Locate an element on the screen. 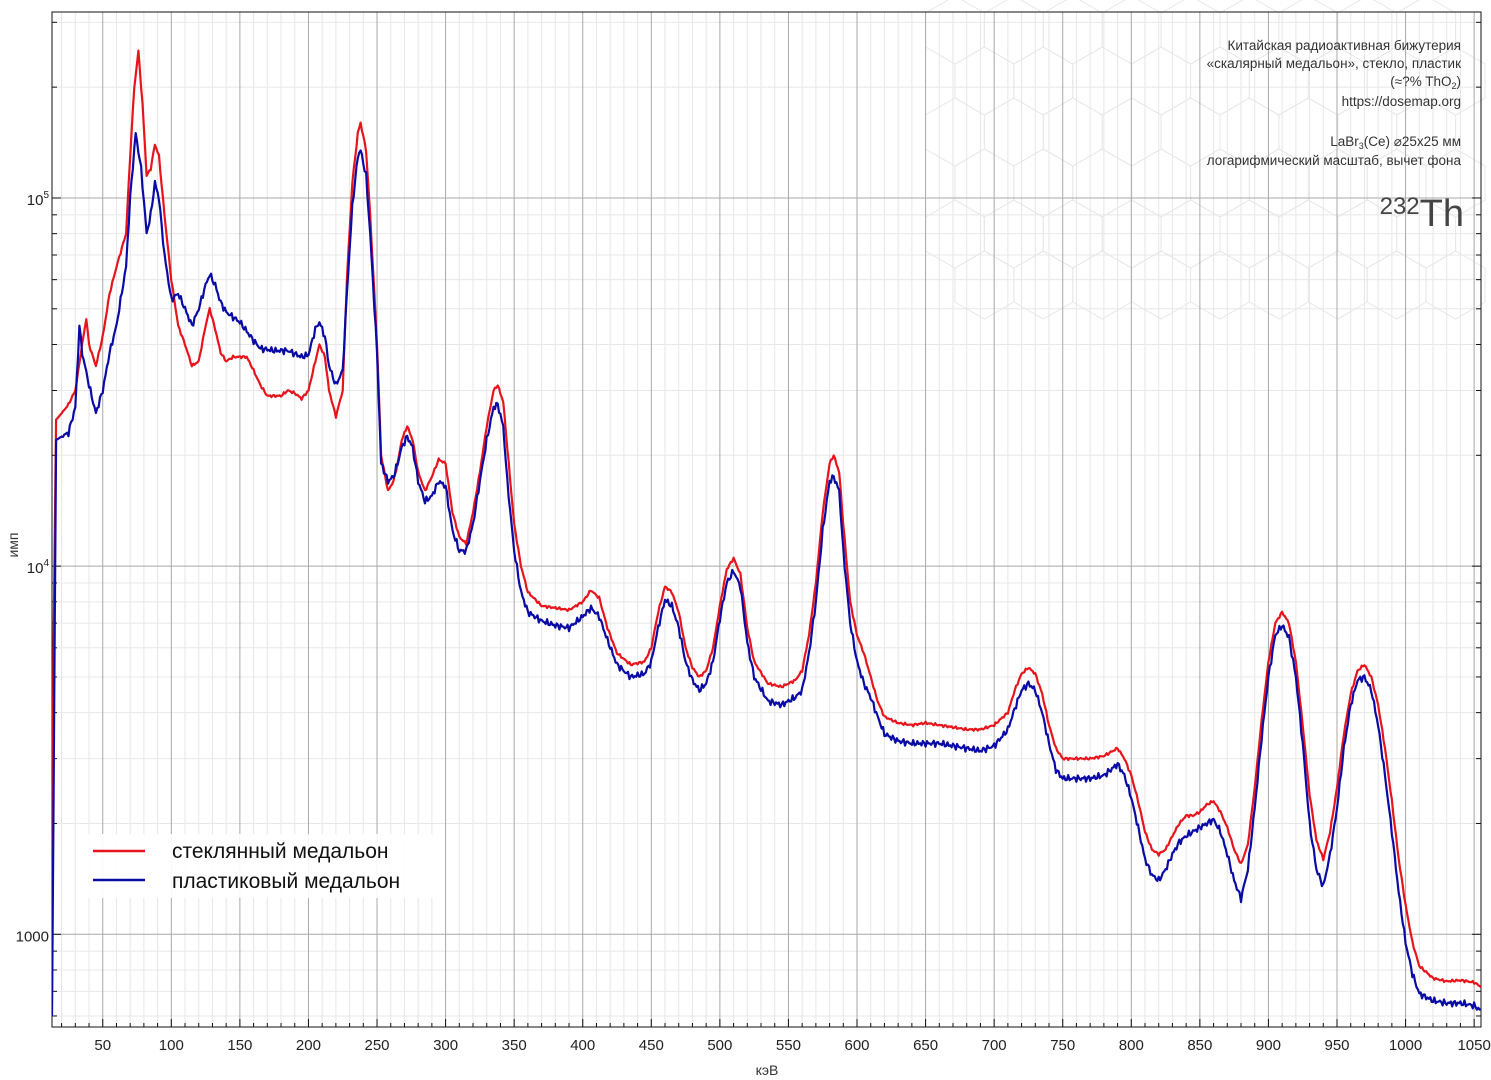  x-tick-label: 450 is located at coordinates (651, 1045).